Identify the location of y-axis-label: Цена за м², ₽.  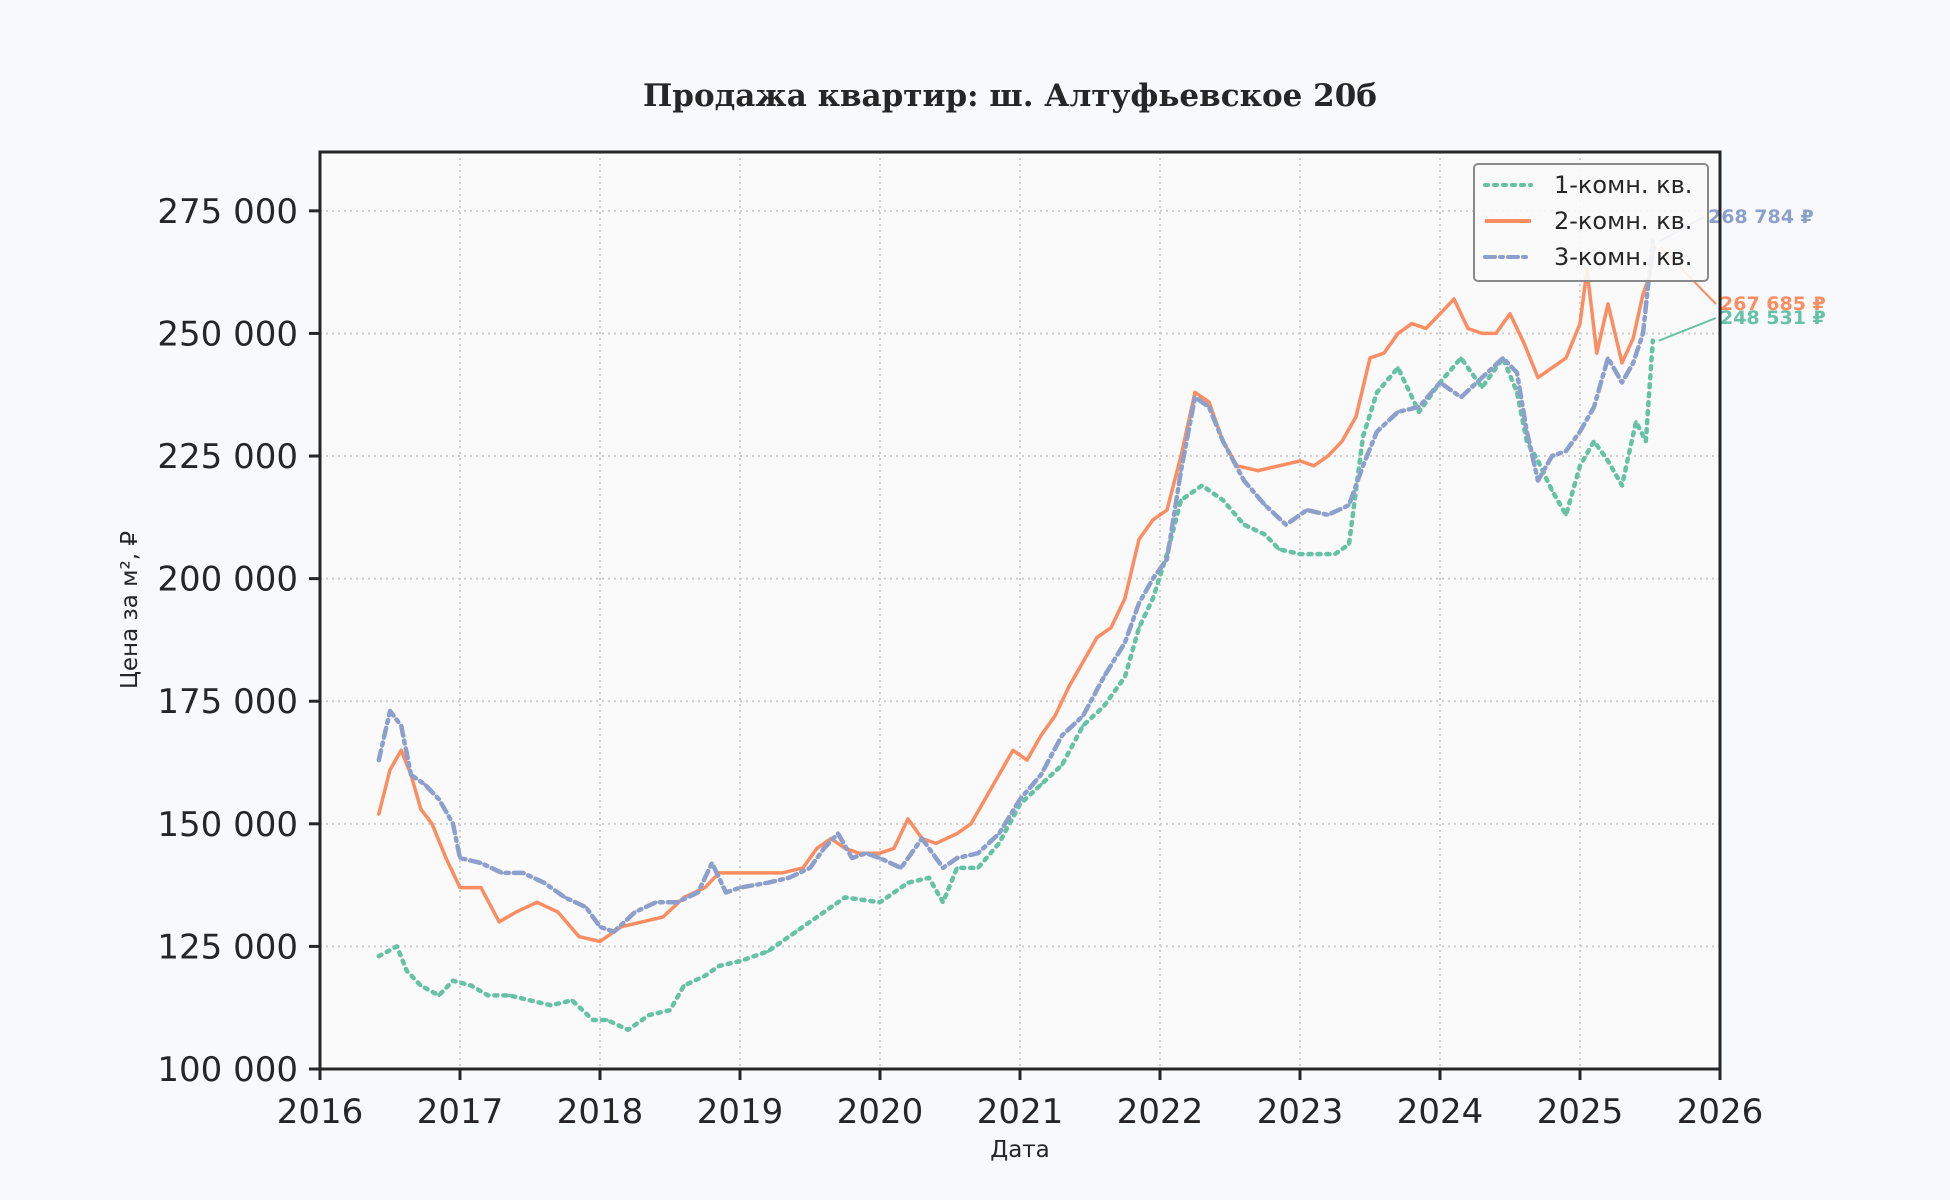
(130, 610).